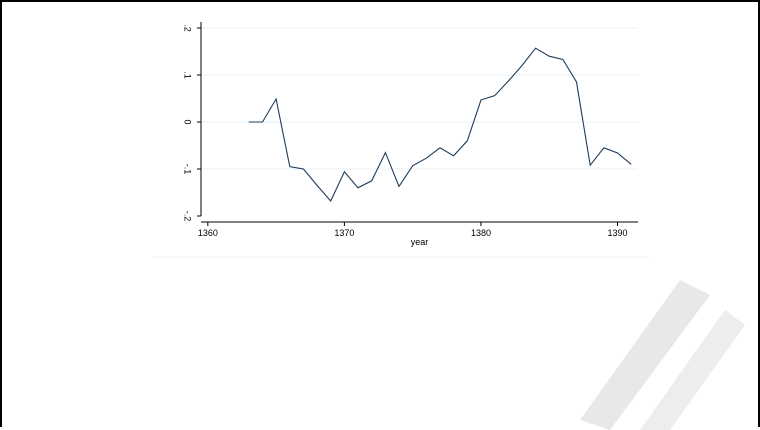 Image resolution: width=760 pixels, height=430 pixels. What do you see at coordinates (481, 233) in the screenshot?
I see `x-tick-label-2: 1380` at bounding box center [481, 233].